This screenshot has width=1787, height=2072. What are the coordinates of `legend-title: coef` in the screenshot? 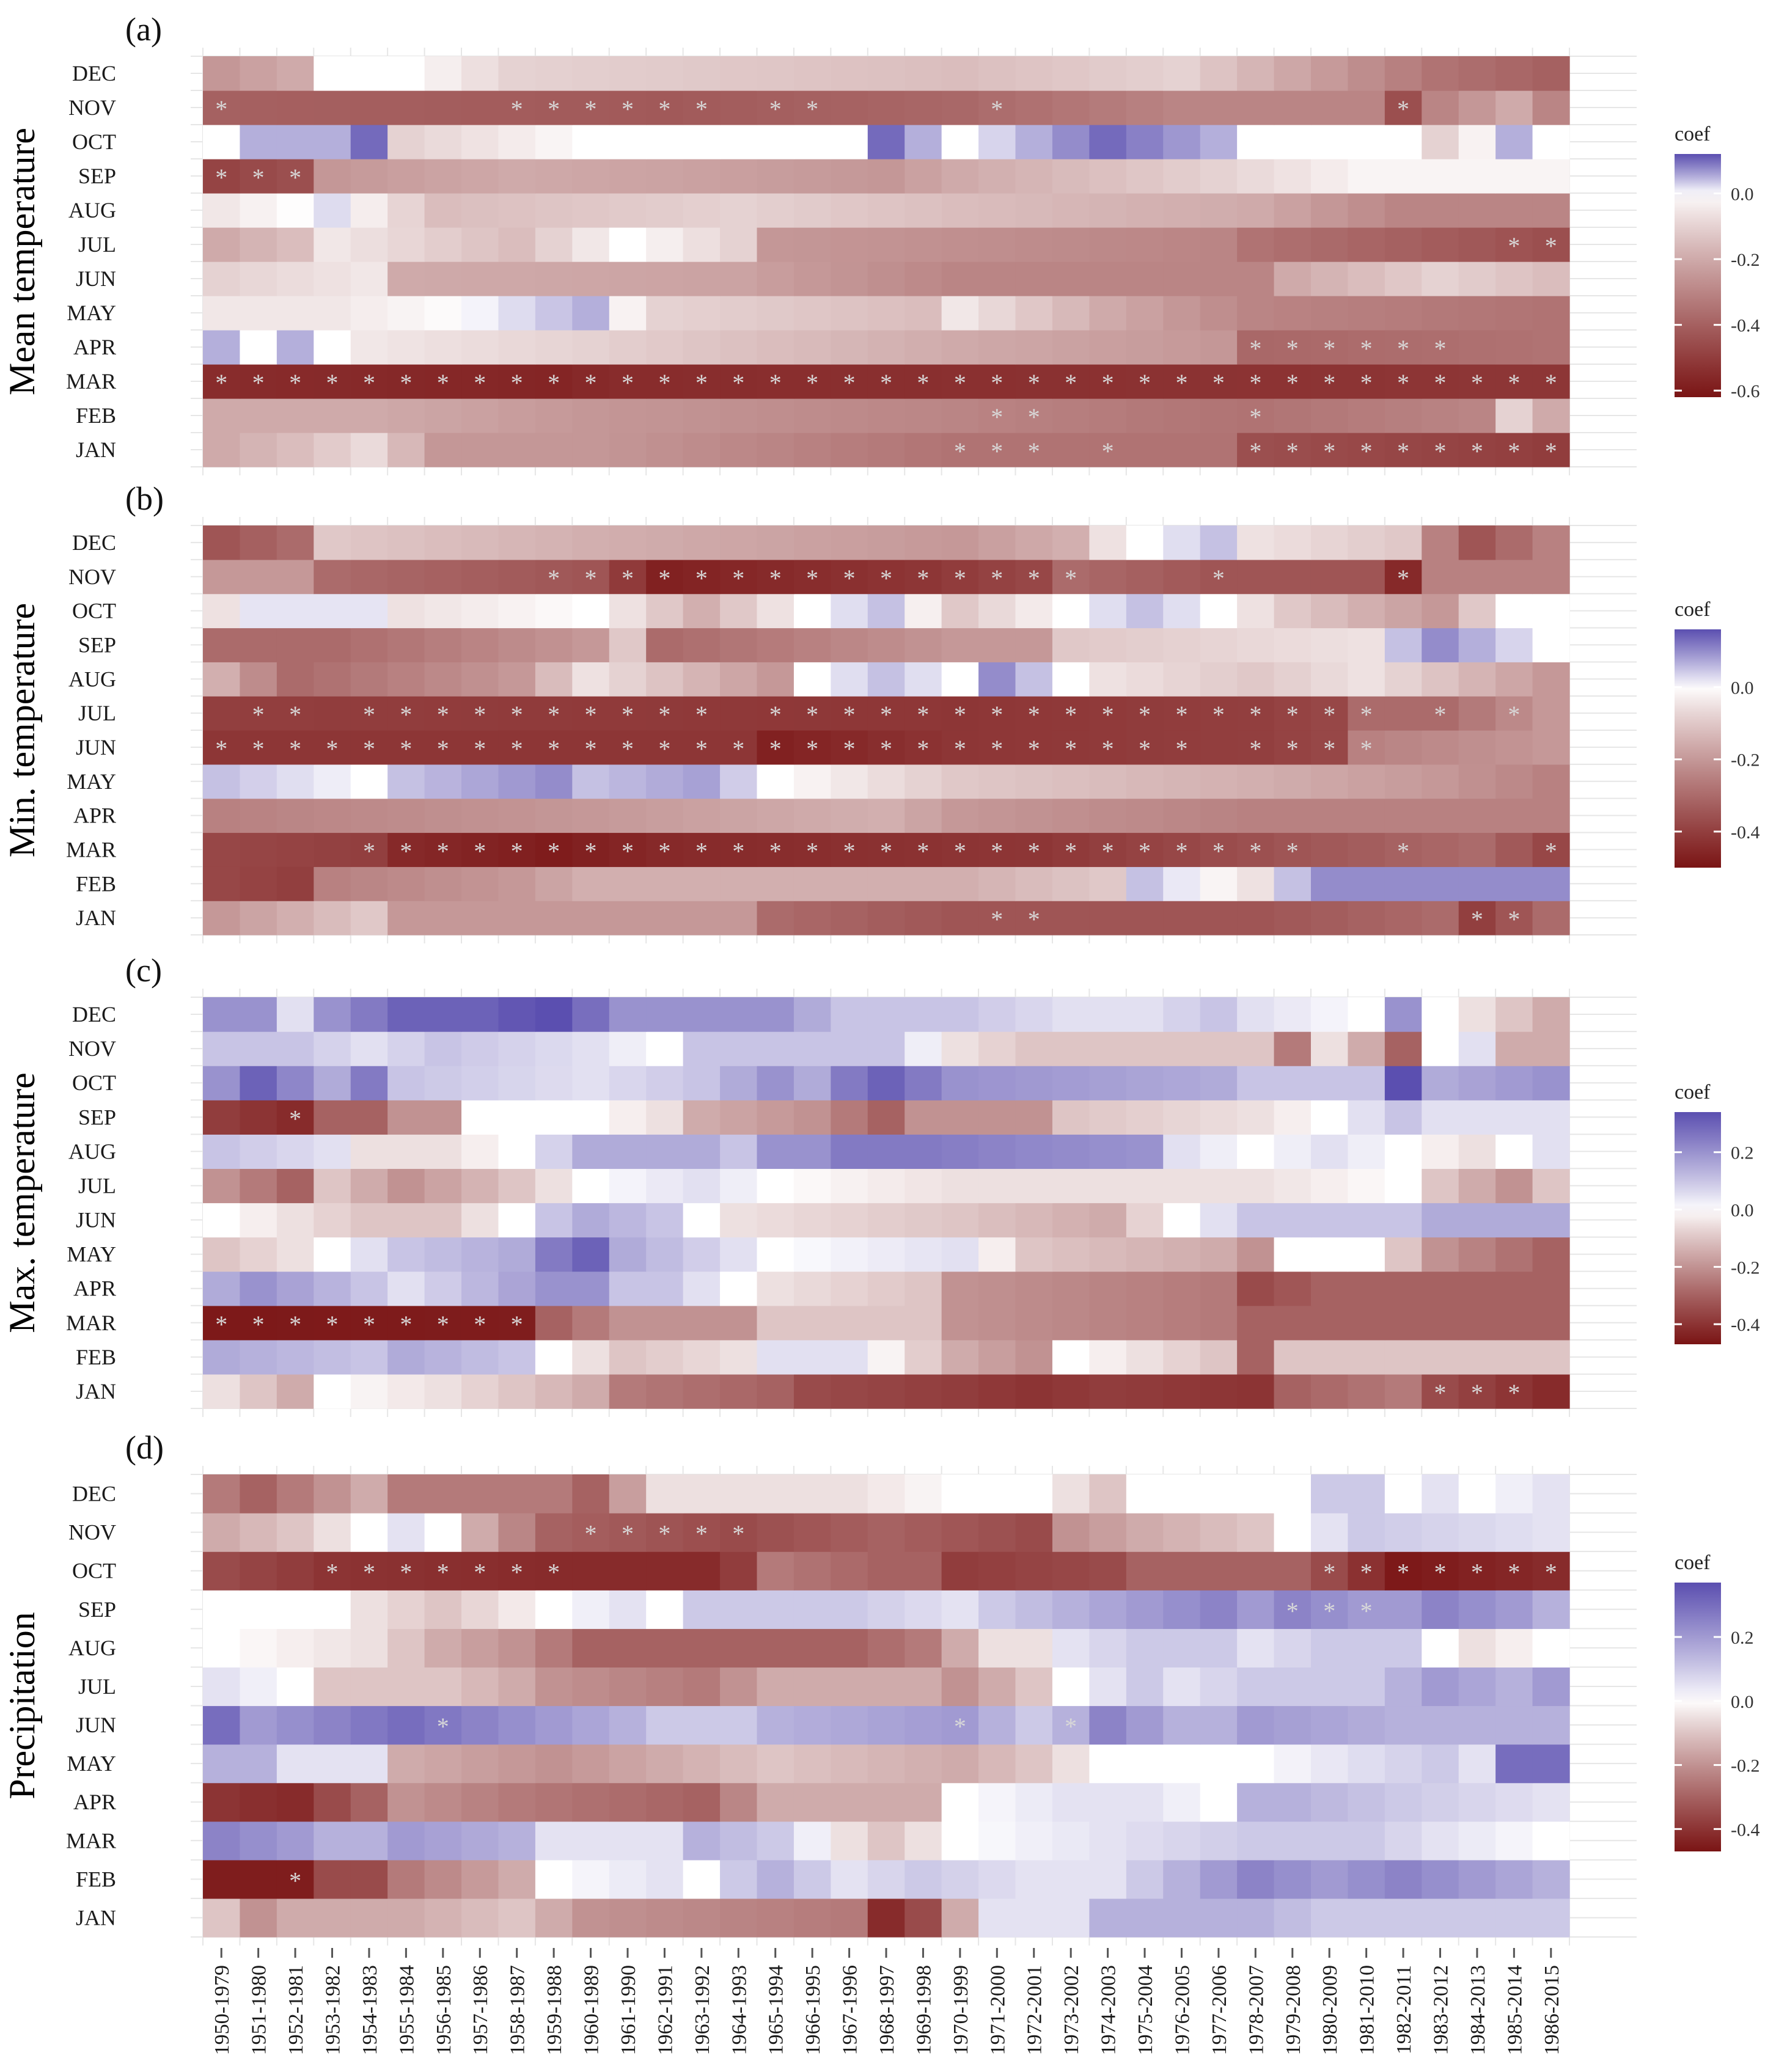 It's located at (1693, 609).